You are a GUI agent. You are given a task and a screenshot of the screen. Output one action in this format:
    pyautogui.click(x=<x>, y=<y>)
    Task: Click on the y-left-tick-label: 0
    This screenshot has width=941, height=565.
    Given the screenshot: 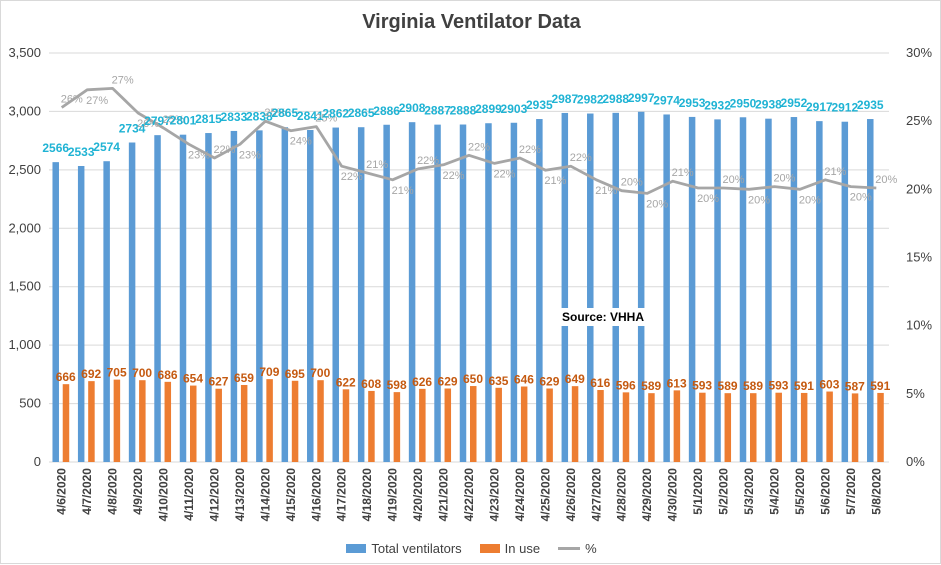 What is the action you would take?
    pyautogui.click(x=37, y=461)
    